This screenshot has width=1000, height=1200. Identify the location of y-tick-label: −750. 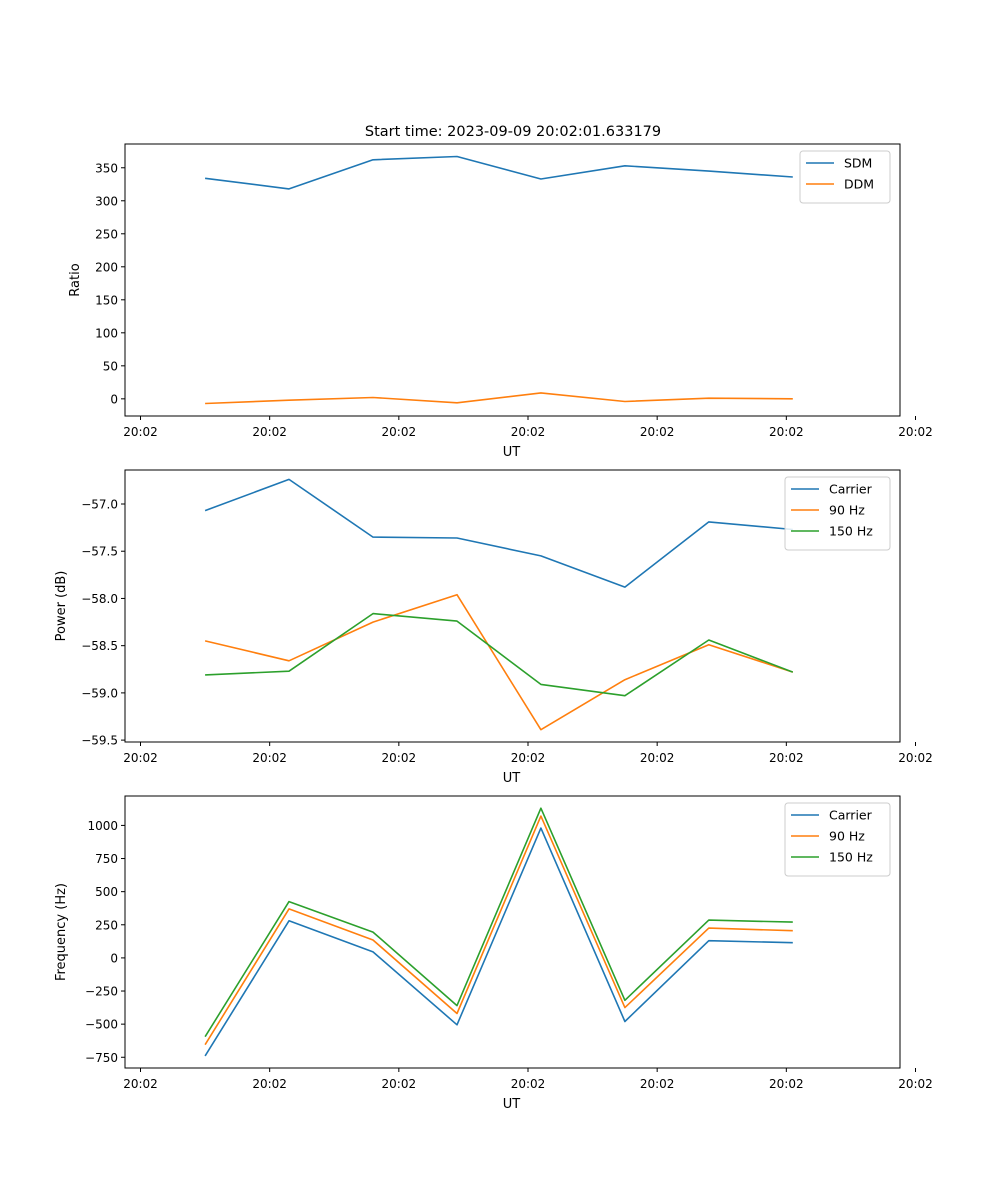
(101, 1058).